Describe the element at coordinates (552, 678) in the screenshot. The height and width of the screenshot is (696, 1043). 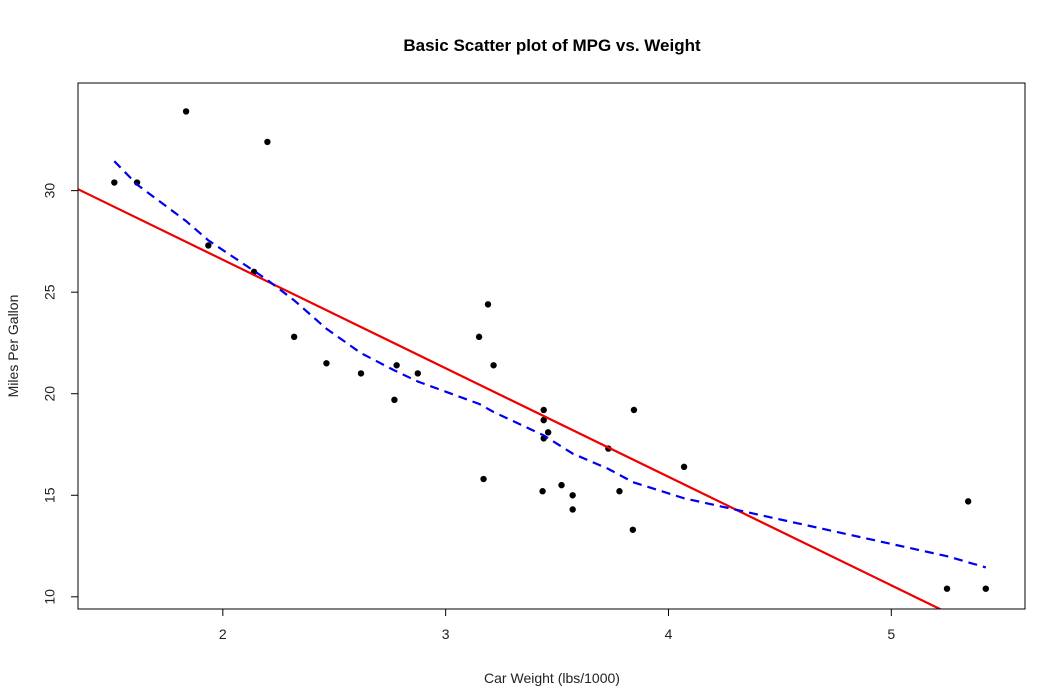
I see `x-axis-label: Car Weight (lbs/1000)` at that location.